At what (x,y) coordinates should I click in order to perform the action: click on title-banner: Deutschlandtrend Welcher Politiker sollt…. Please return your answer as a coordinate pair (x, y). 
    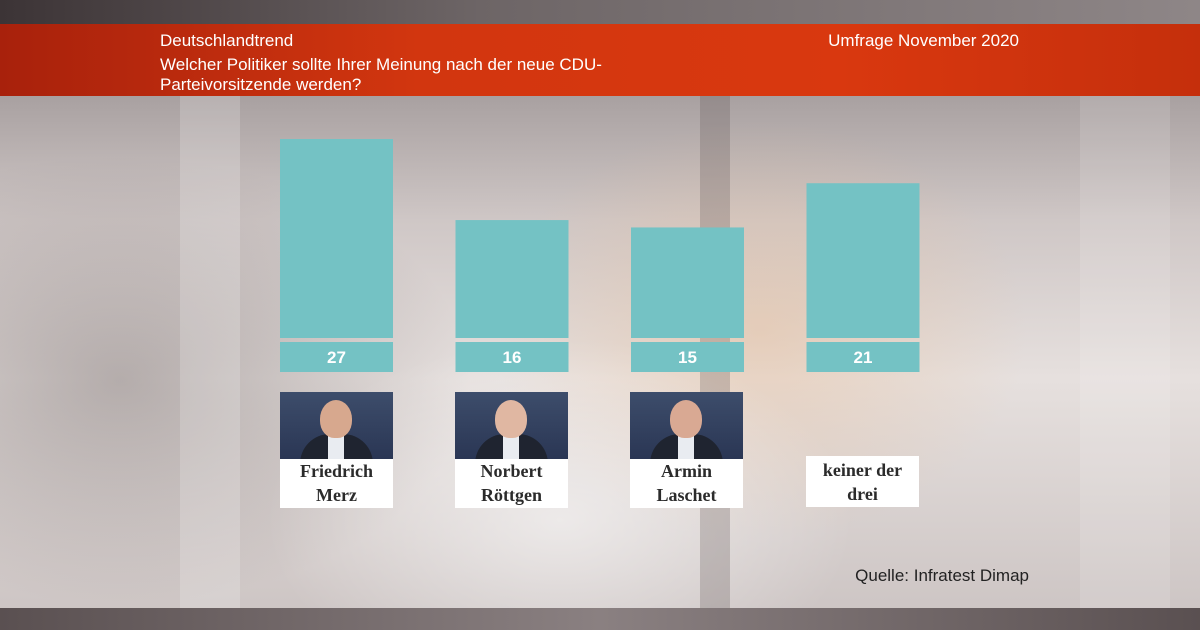
    Looking at the image, I should click on (600, 60).